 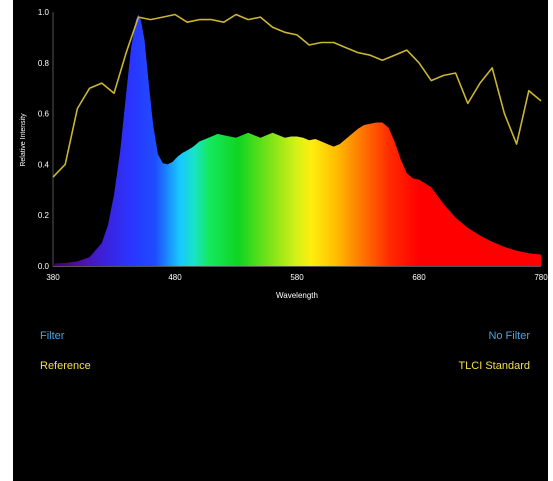 What do you see at coordinates (52, 336) in the screenshot?
I see `filter-button: Filter` at bounding box center [52, 336].